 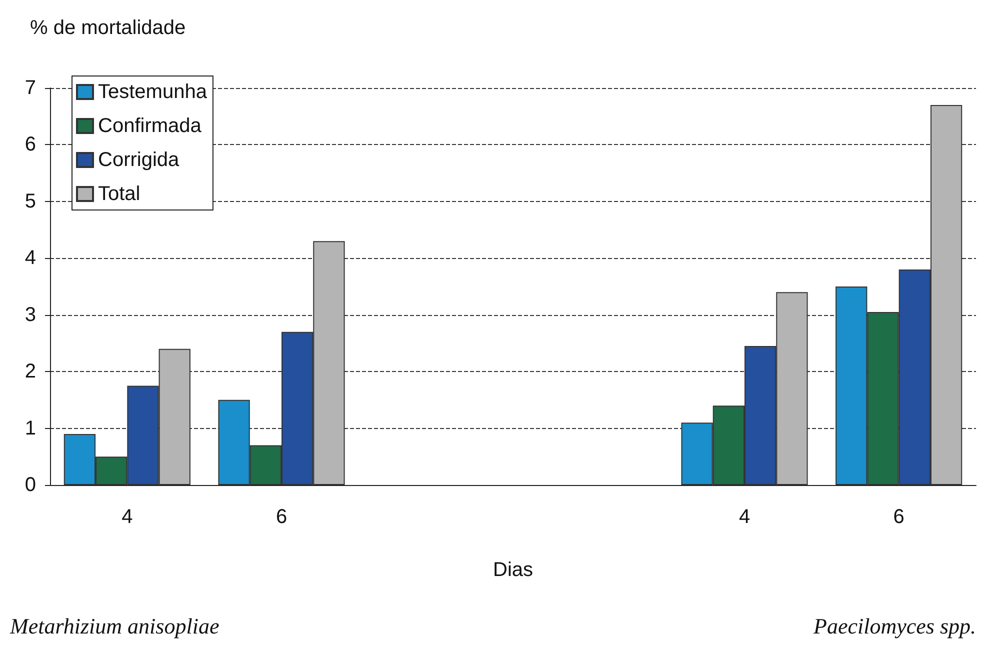 I want to click on y-tick-label: 1, so click(x=30, y=428).